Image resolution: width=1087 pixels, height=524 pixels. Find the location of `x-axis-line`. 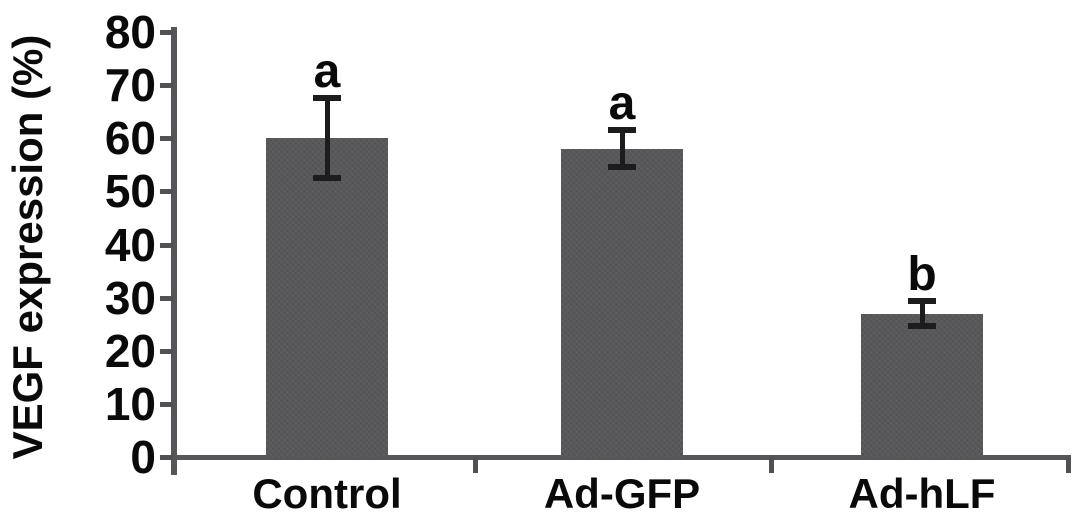

x-axis-line is located at coordinates (618, 457).